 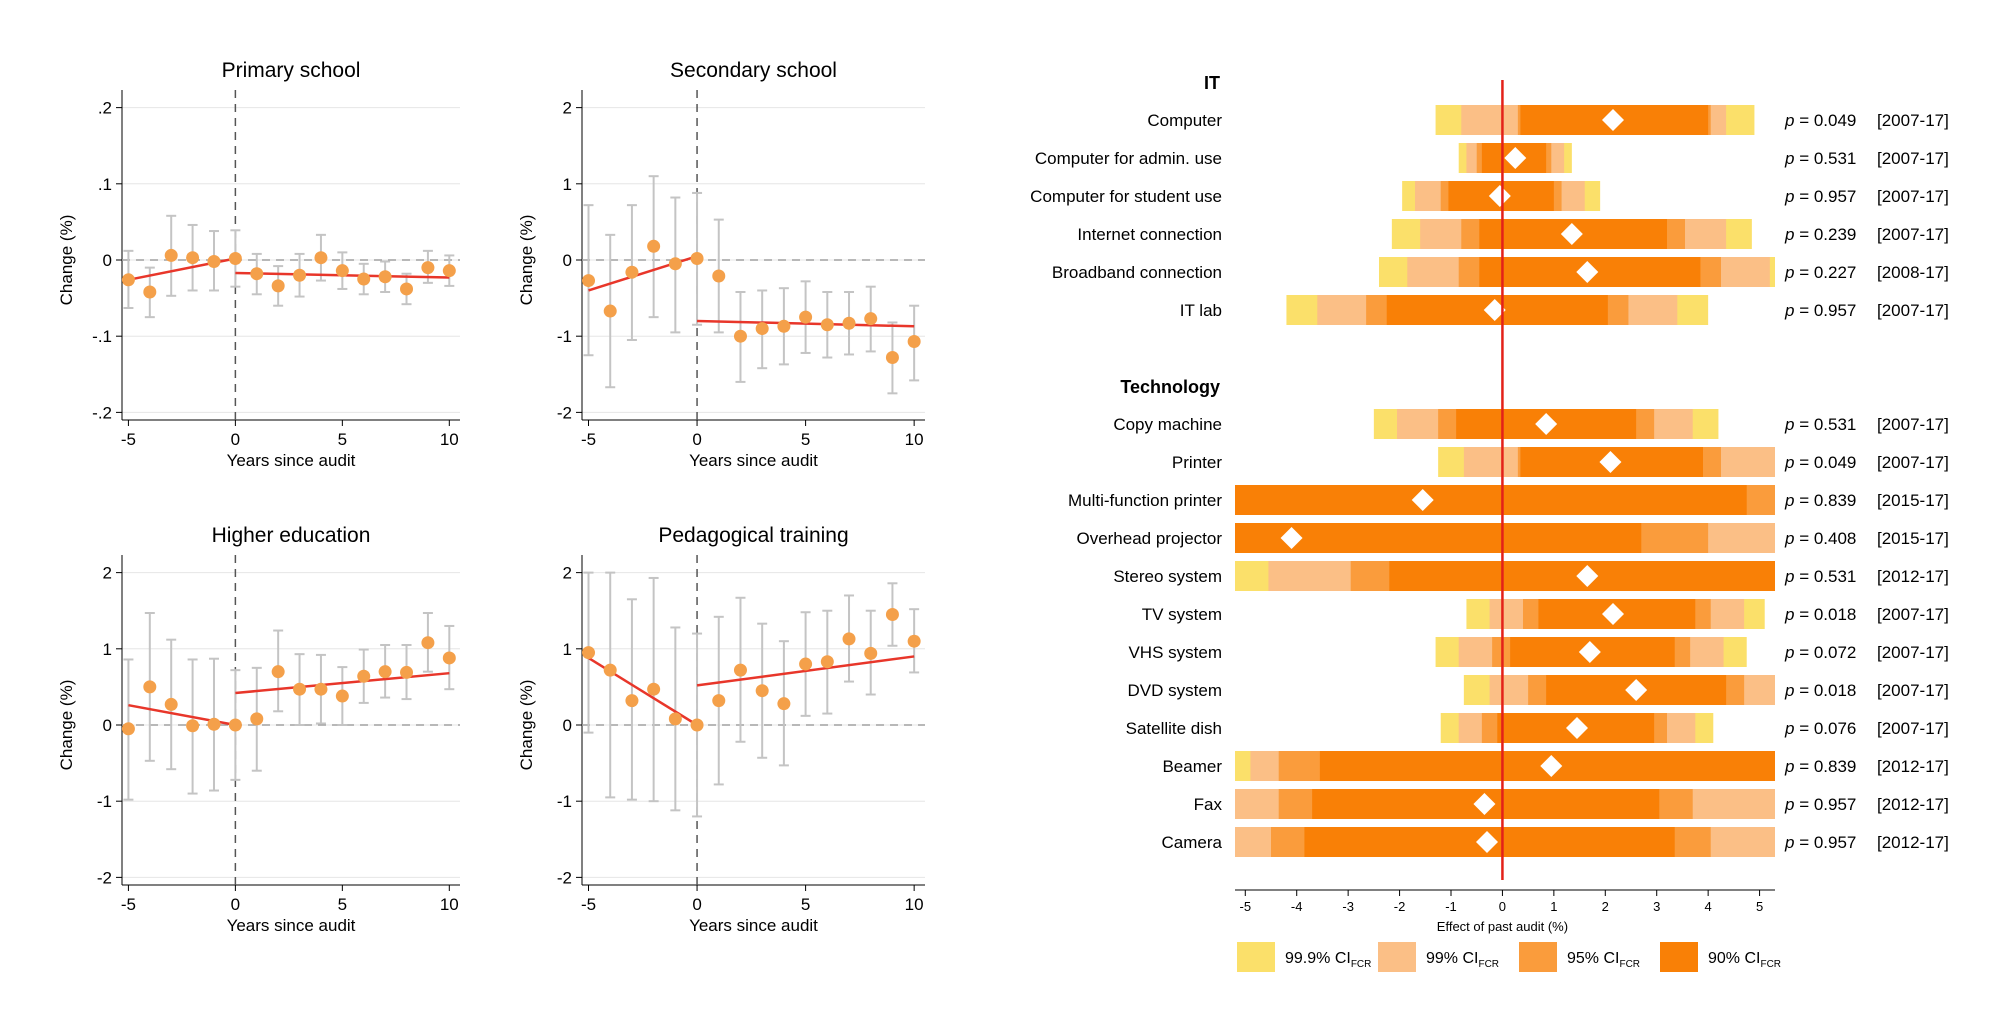 I want to click on y-tick-label: .2, so click(x=105, y=108).